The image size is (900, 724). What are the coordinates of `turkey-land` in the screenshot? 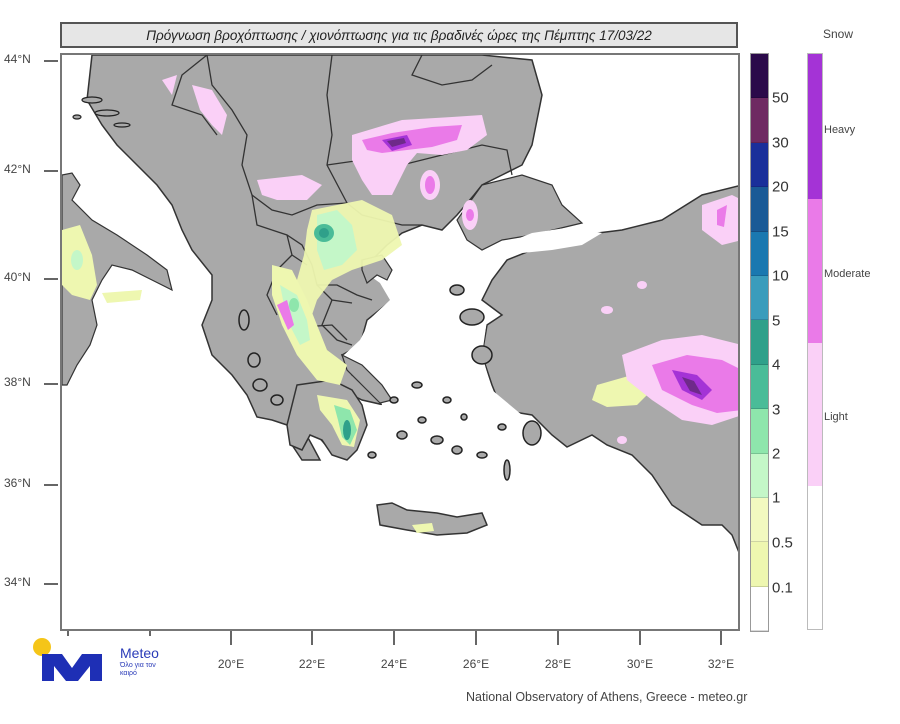 It's located at (609, 369).